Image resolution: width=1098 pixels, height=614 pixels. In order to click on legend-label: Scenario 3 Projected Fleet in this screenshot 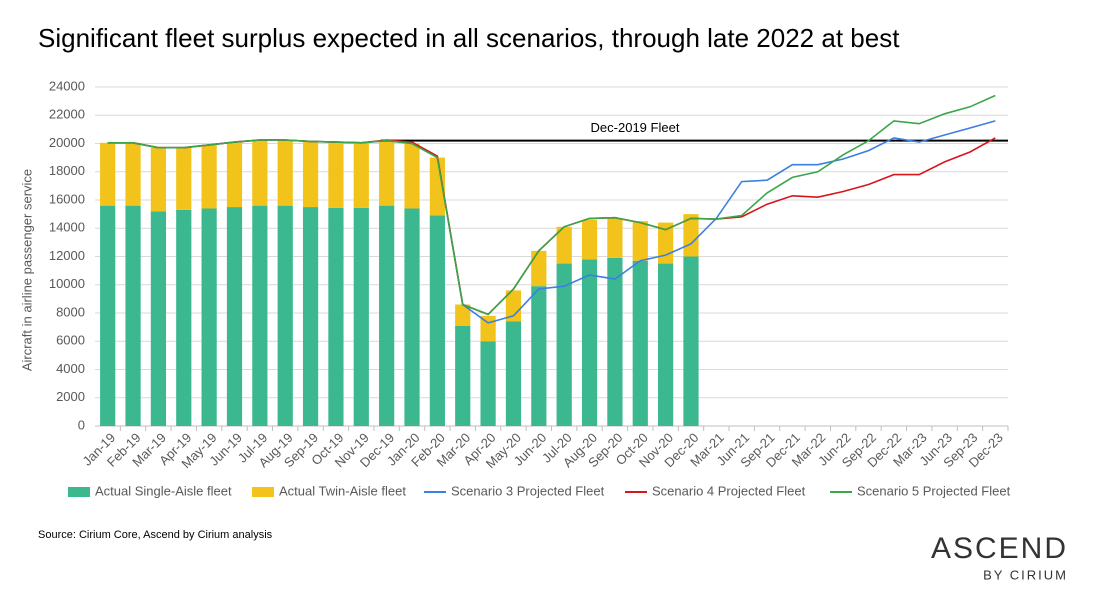, I will do `click(528, 490)`.